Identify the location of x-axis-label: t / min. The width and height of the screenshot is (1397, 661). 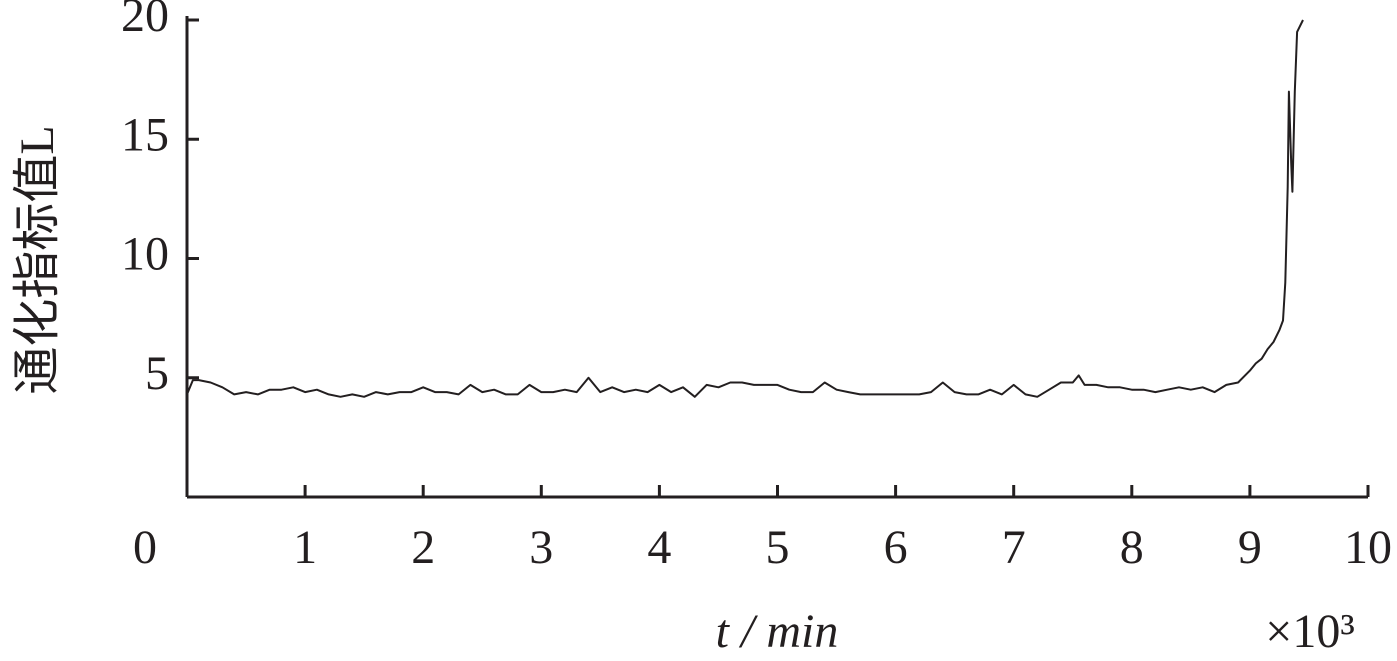
(777, 631).